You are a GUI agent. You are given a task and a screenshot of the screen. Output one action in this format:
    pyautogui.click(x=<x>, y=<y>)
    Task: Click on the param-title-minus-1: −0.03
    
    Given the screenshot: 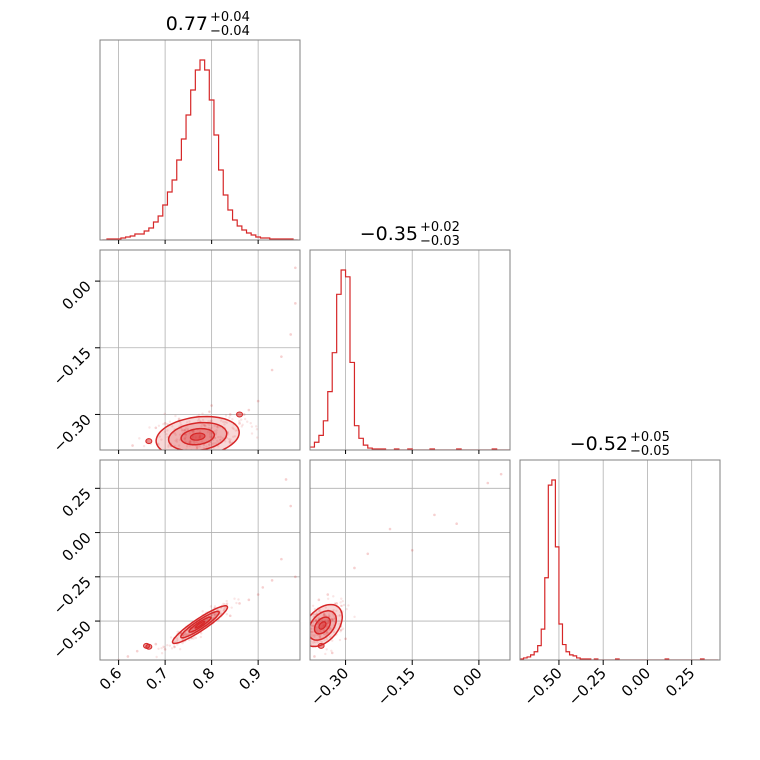 What is the action you would take?
    pyautogui.click(x=440, y=241)
    